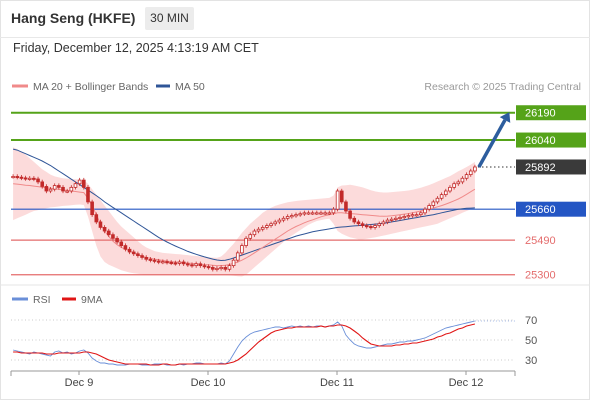 The height and width of the screenshot is (400, 590). Describe the element at coordinates (208, 383) in the screenshot. I see `x-tick-label: Dec 10` at that location.